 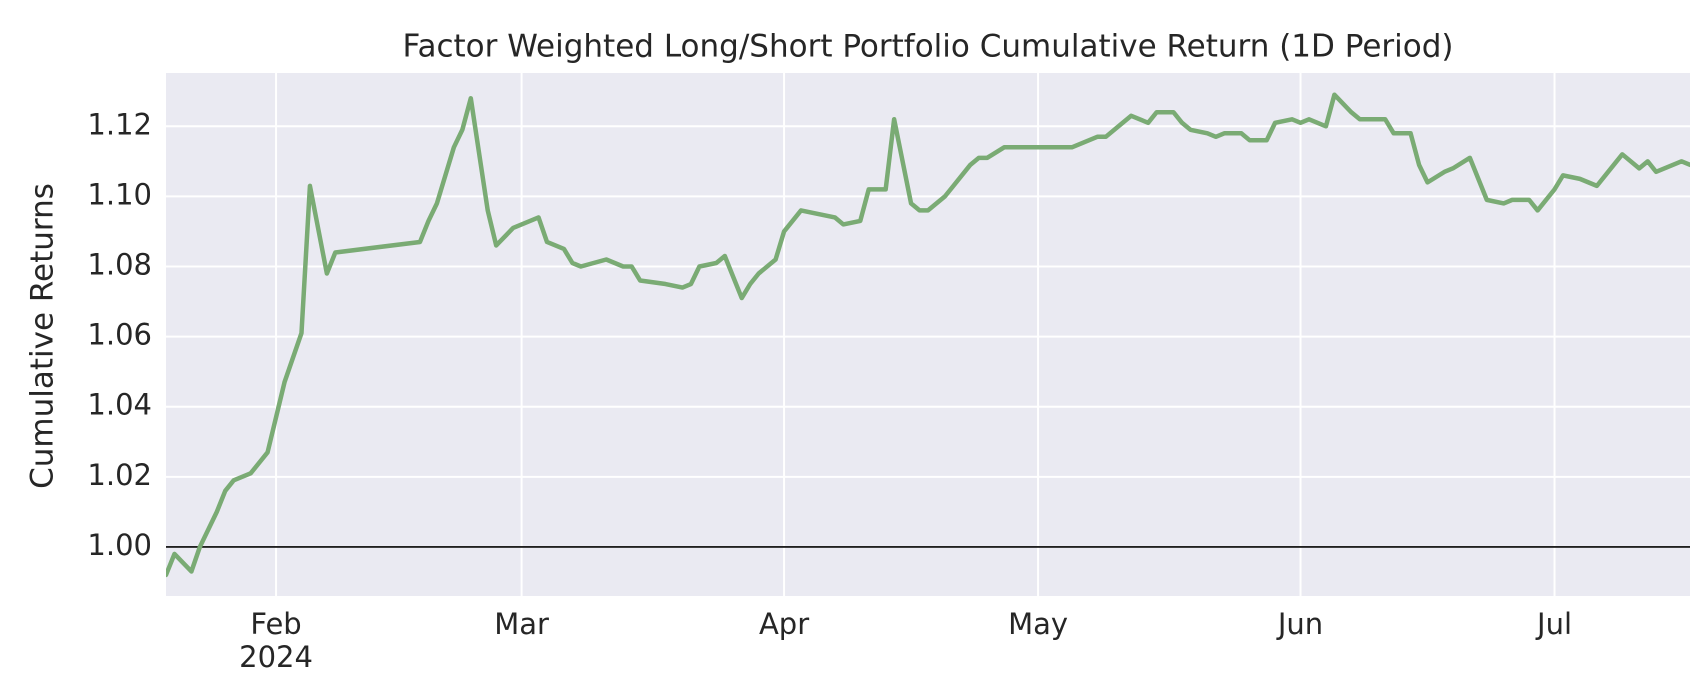 What do you see at coordinates (119, 405) in the screenshot?
I see `y-tick-label: 1.04` at bounding box center [119, 405].